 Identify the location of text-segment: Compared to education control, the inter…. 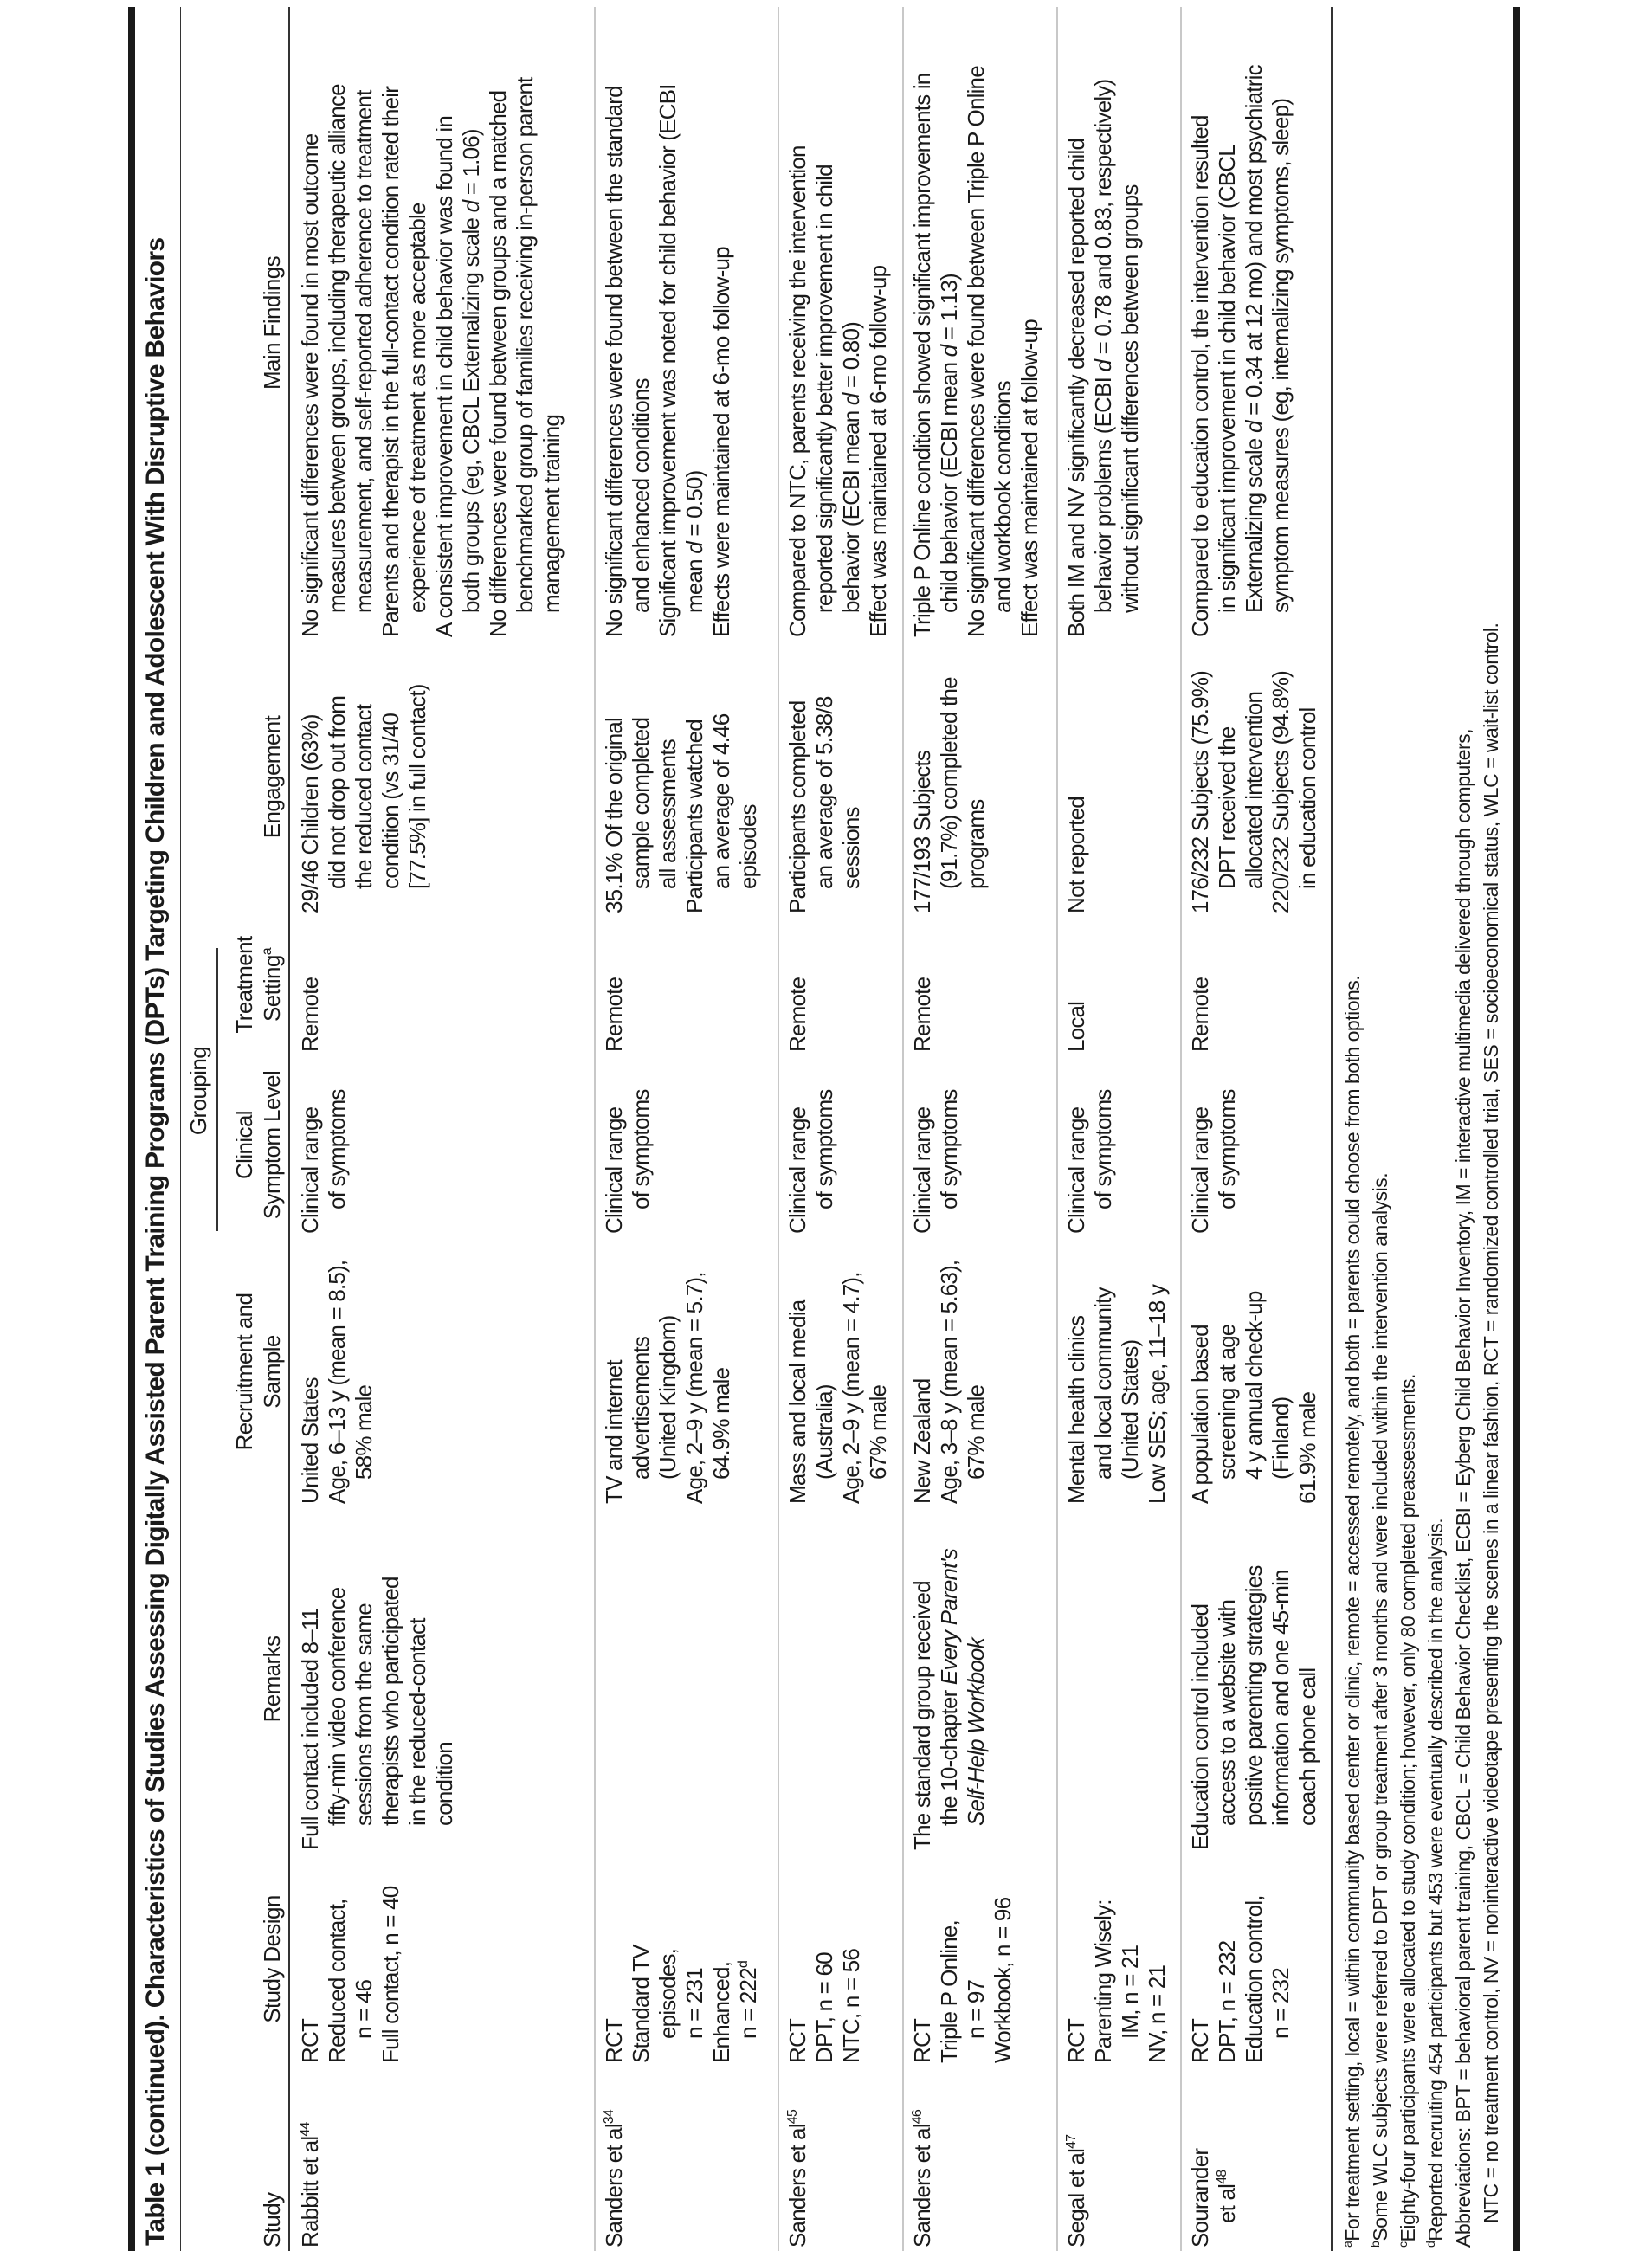
(1200, 376).